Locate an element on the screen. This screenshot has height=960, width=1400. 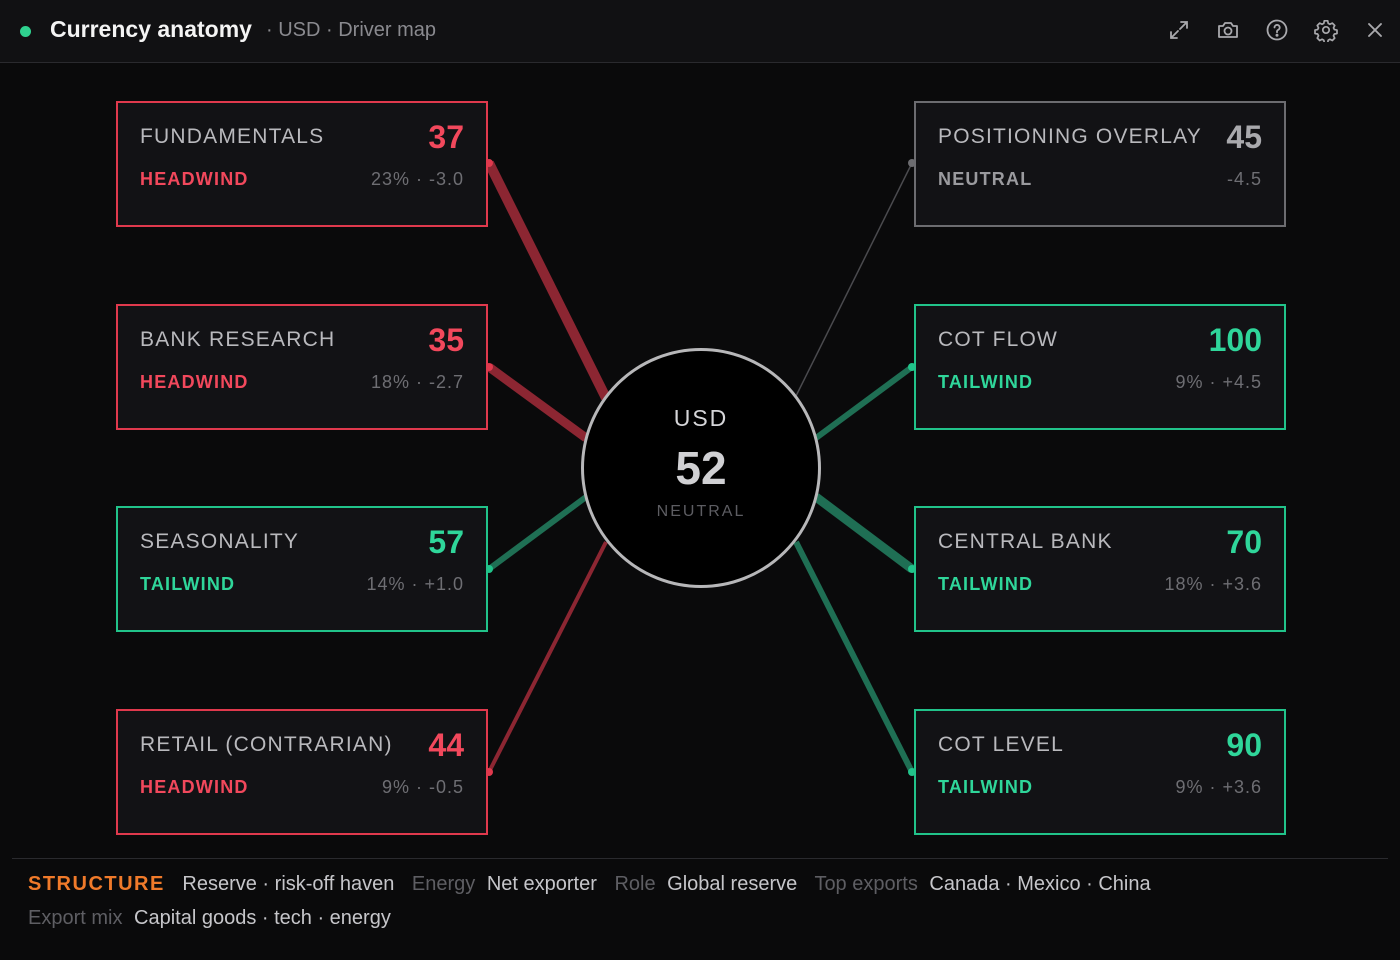
driver-score: 44 is located at coordinates (446, 745).